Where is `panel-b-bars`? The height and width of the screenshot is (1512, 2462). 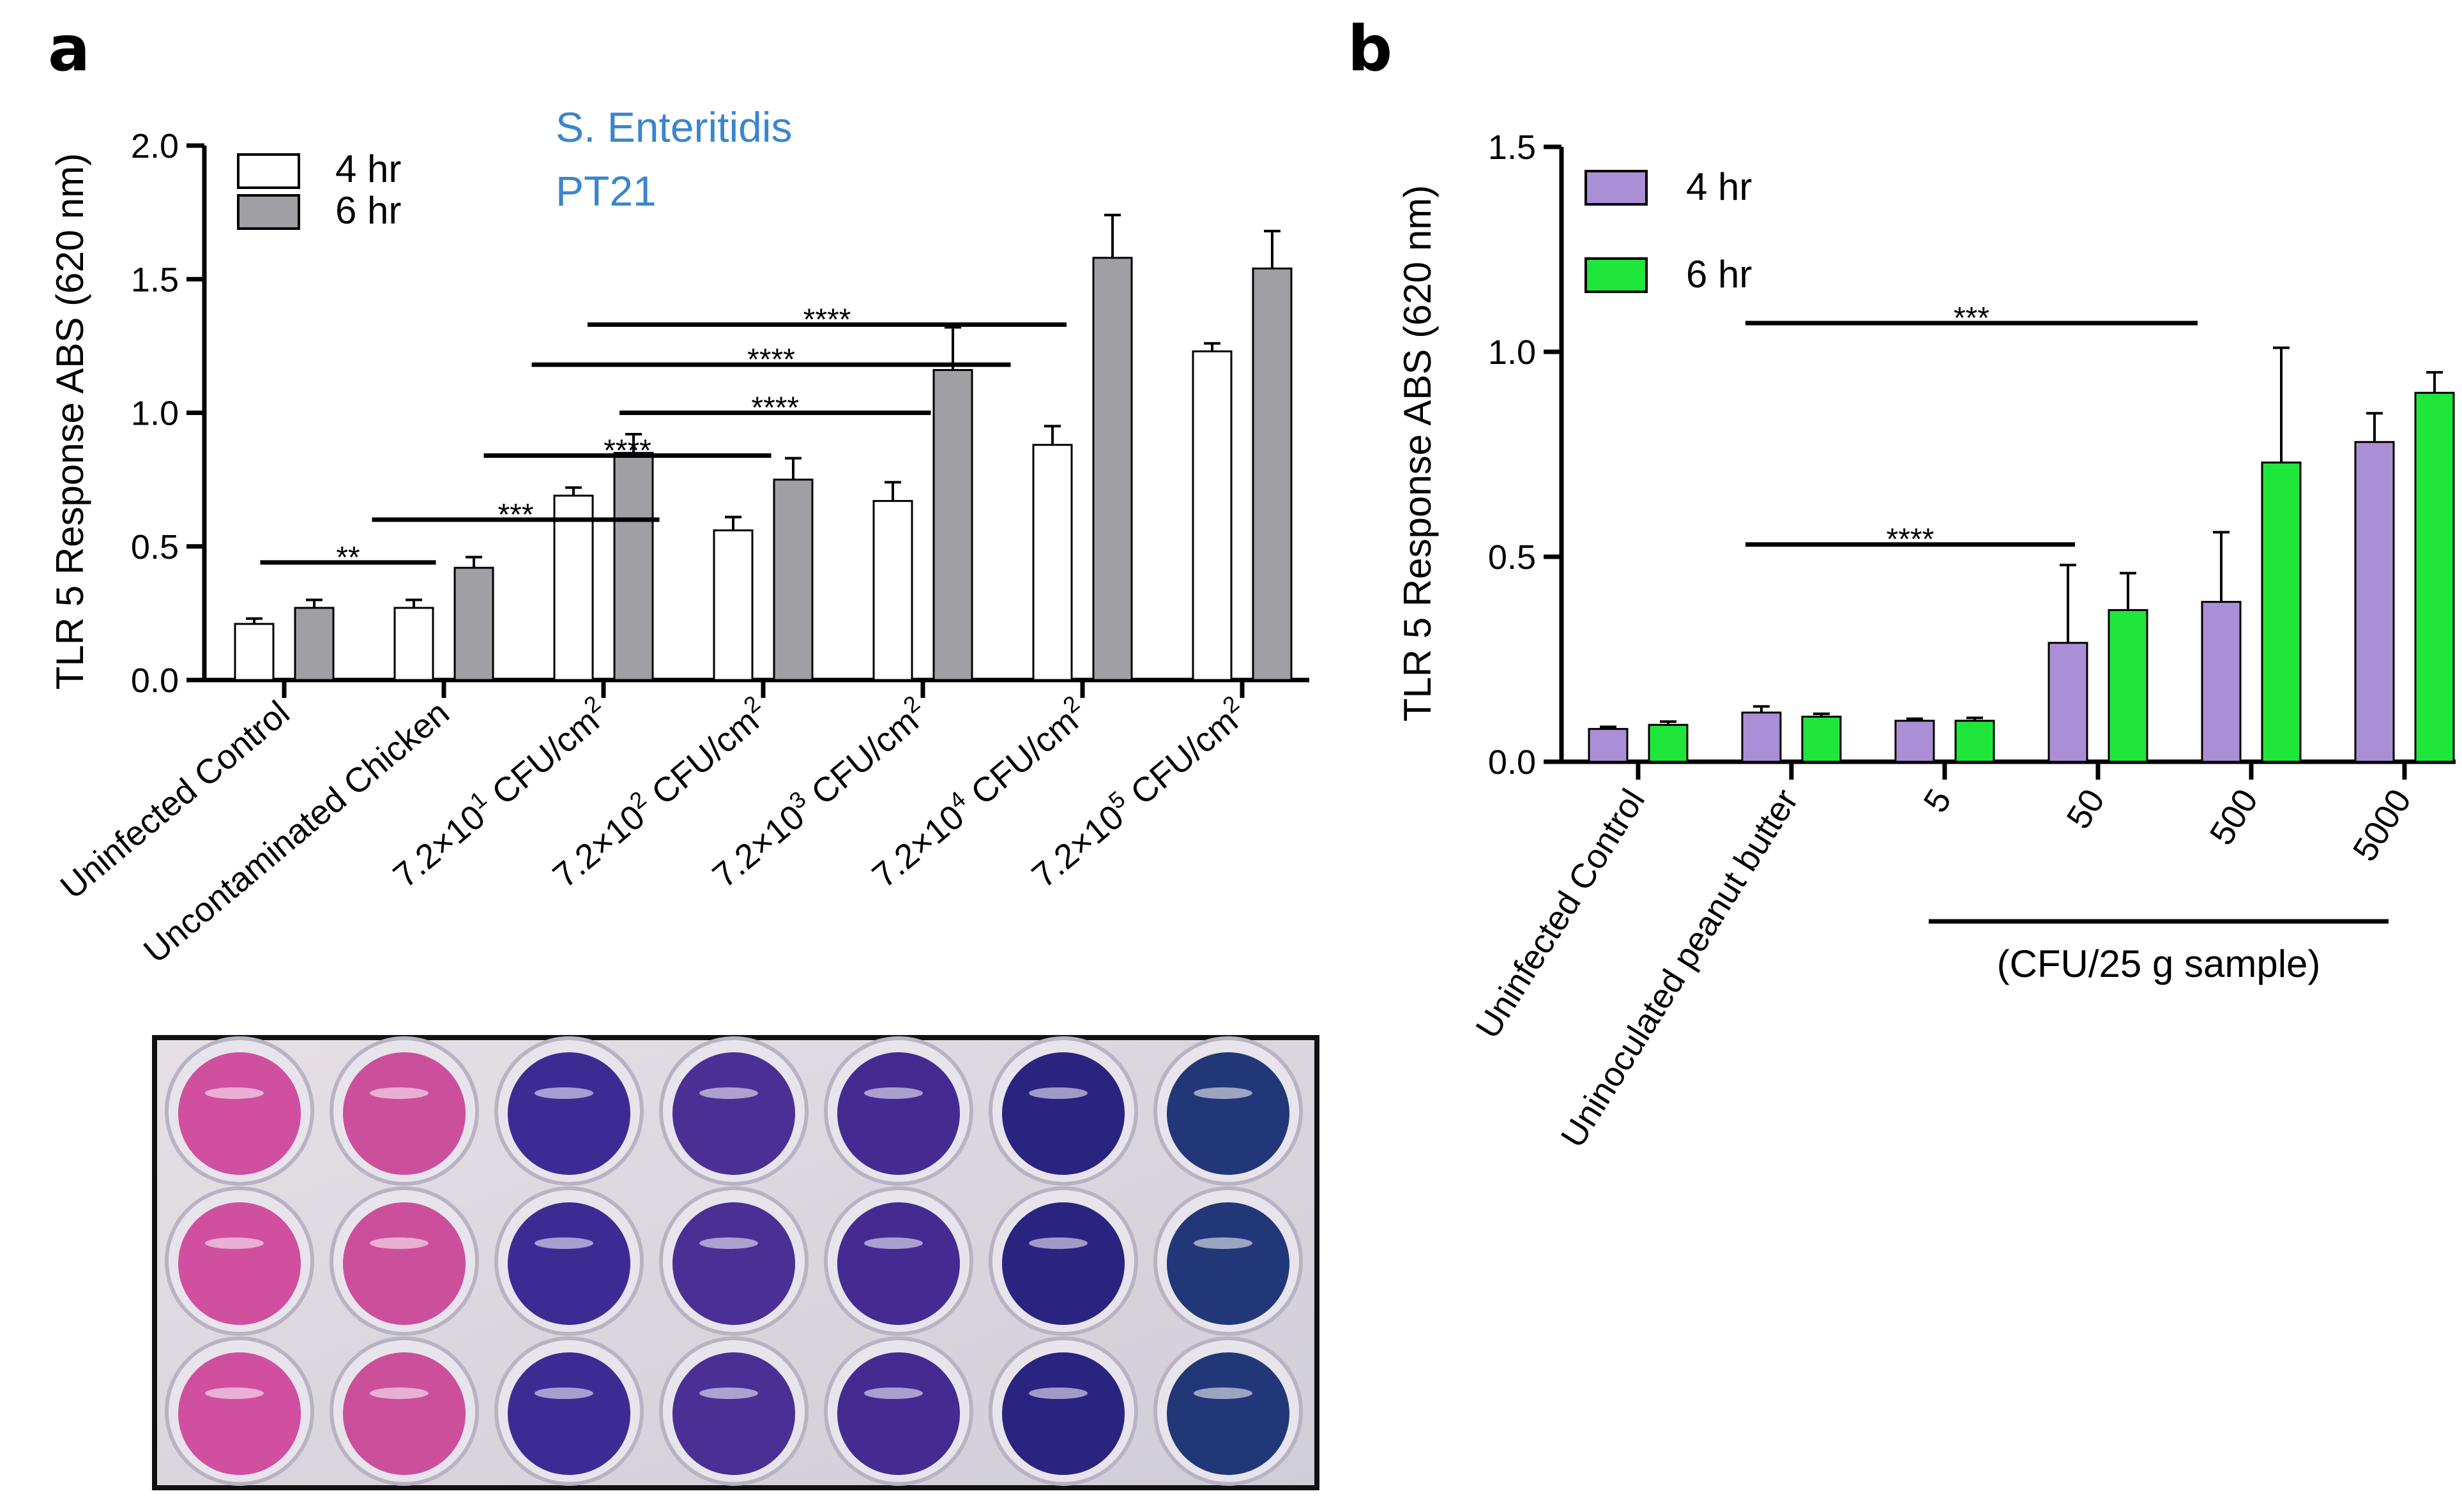
panel-b-bars is located at coordinates (2021, 554).